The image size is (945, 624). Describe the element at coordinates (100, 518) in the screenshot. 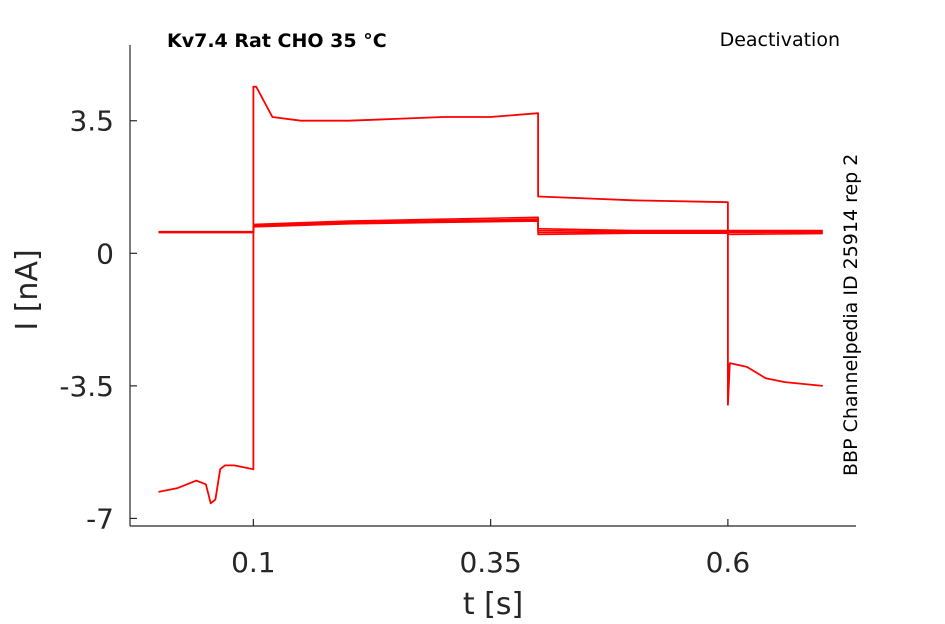

I see `y-tick-label: -7` at that location.